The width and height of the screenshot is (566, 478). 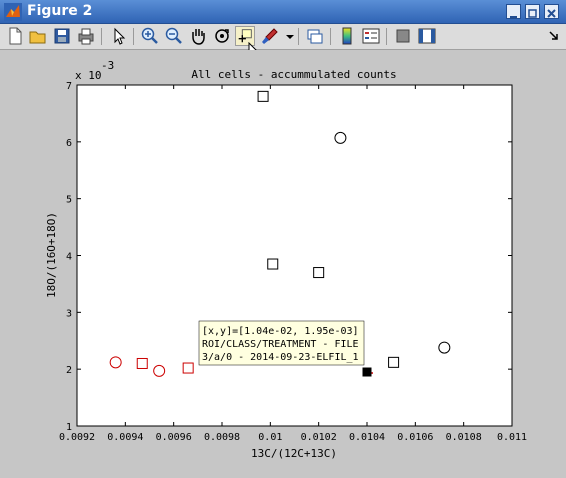 I want to click on link-plot-icon, so click(x=315, y=36).